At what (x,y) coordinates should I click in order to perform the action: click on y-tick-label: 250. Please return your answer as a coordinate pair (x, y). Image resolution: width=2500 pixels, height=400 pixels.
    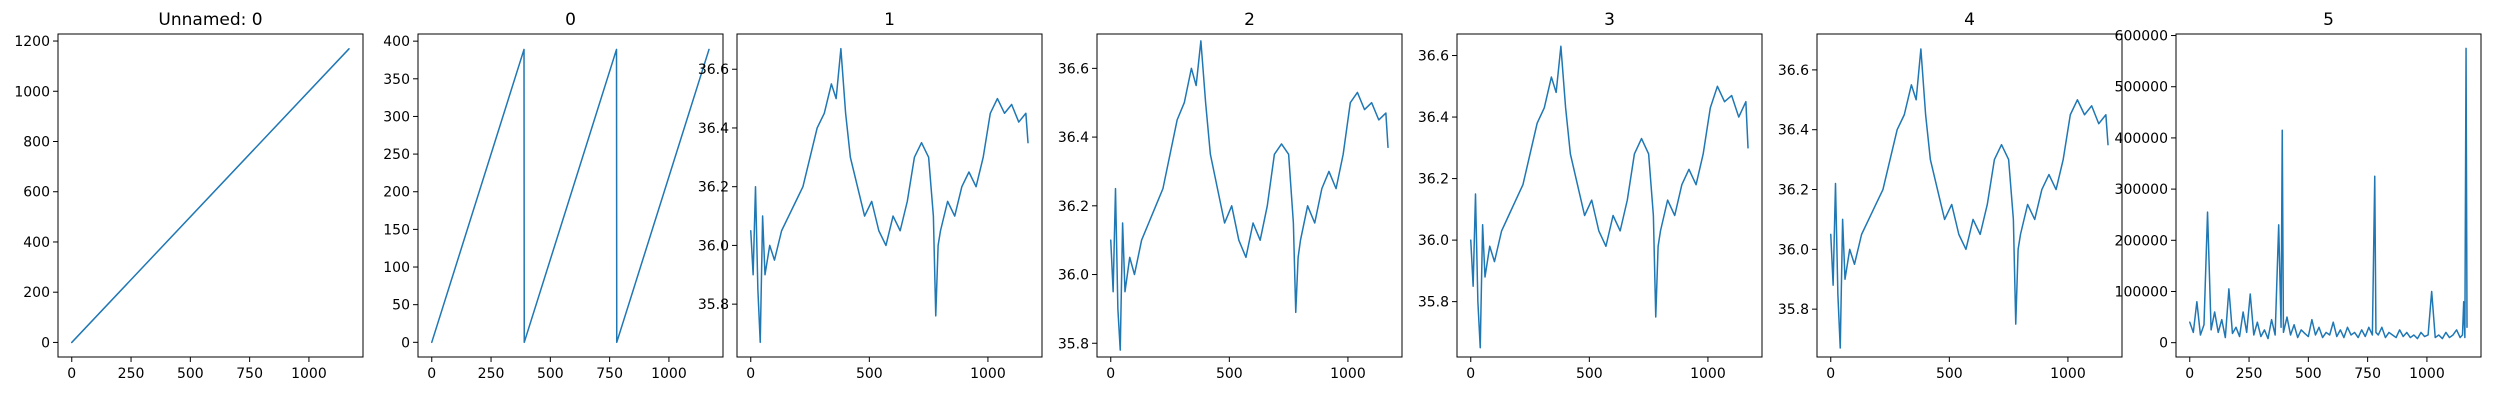
    Looking at the image, I should click on (396, 155).